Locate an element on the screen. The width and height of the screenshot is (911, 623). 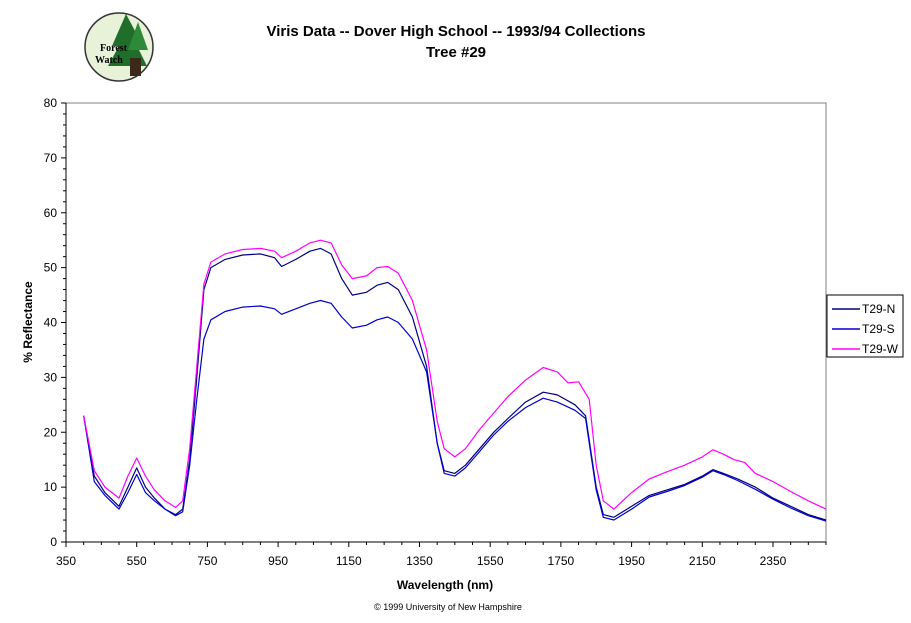
y-tick-label: 0 is located at coordinates (53, 542).